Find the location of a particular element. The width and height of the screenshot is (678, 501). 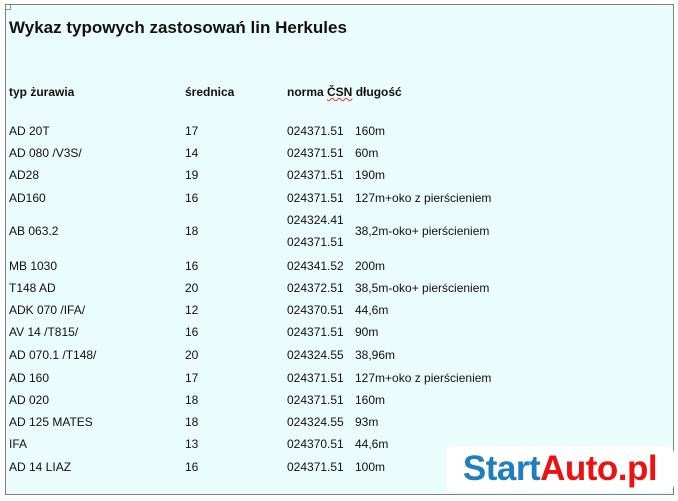

cell-length: 190m is located at coordinates (370, 175).